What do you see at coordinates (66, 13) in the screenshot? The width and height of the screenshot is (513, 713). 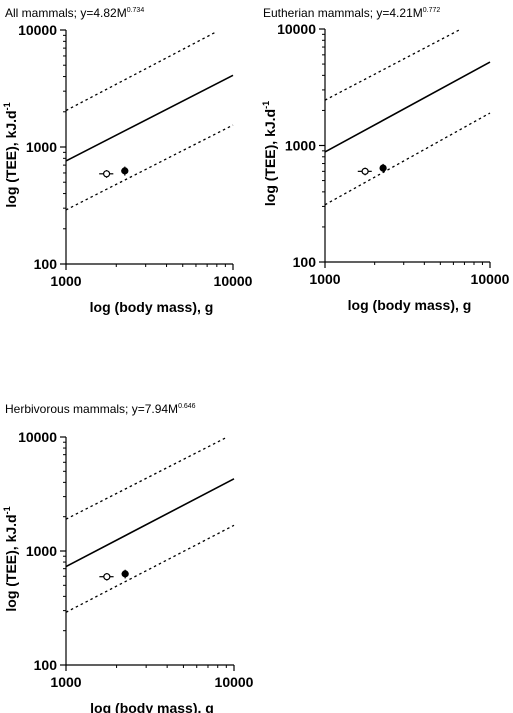 I see `chart-title-text: All mammals; y=4.82M` at bounding box center [66, 13].